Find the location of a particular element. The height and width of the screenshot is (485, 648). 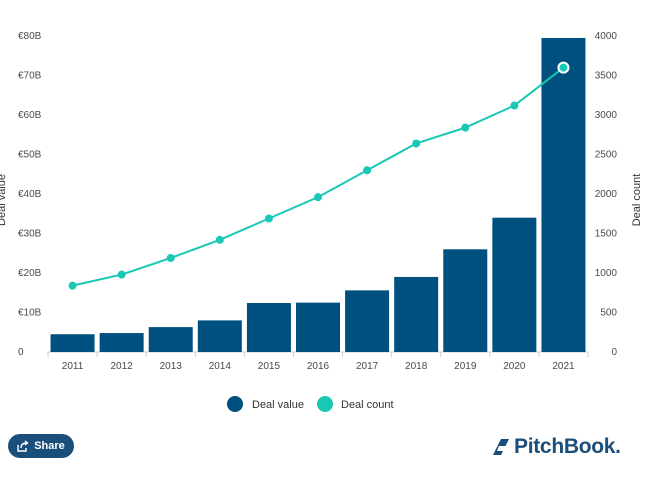

y-axis-right-ticks: 0 500 1000 1500 2000 2500 3000 3500 4000 is located at coordinates (606, 194).